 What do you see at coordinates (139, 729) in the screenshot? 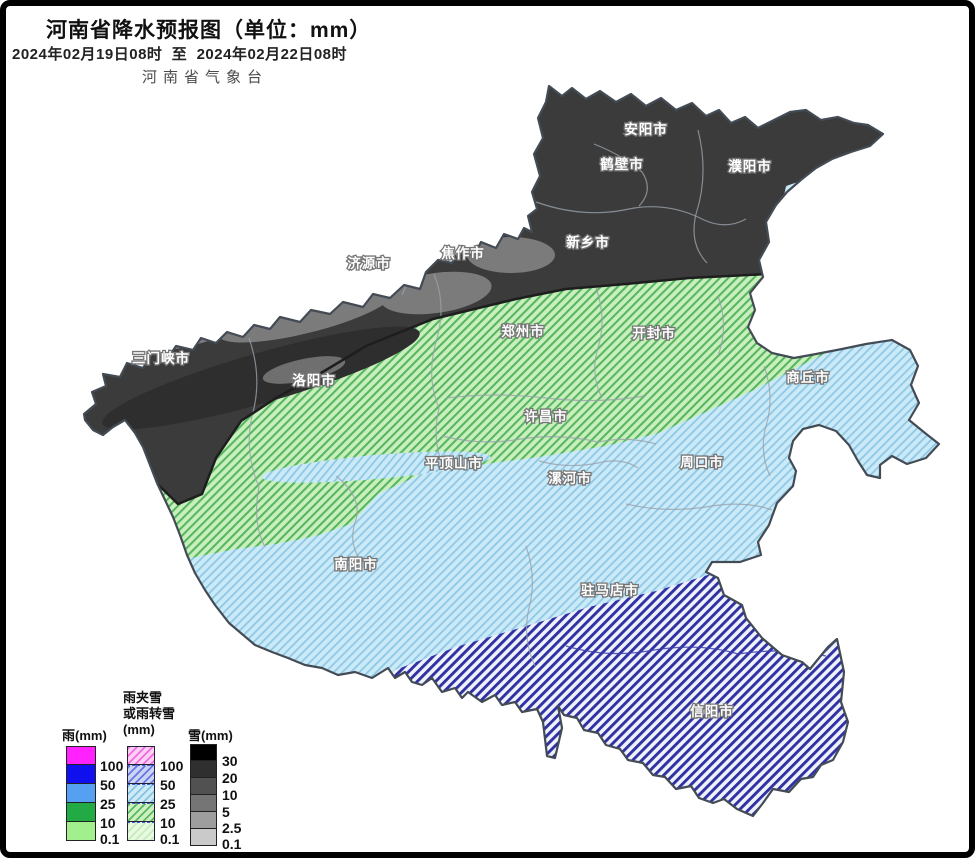
I see `legend-sleet-header-line: (mm)` at bounding box center [139, 729].